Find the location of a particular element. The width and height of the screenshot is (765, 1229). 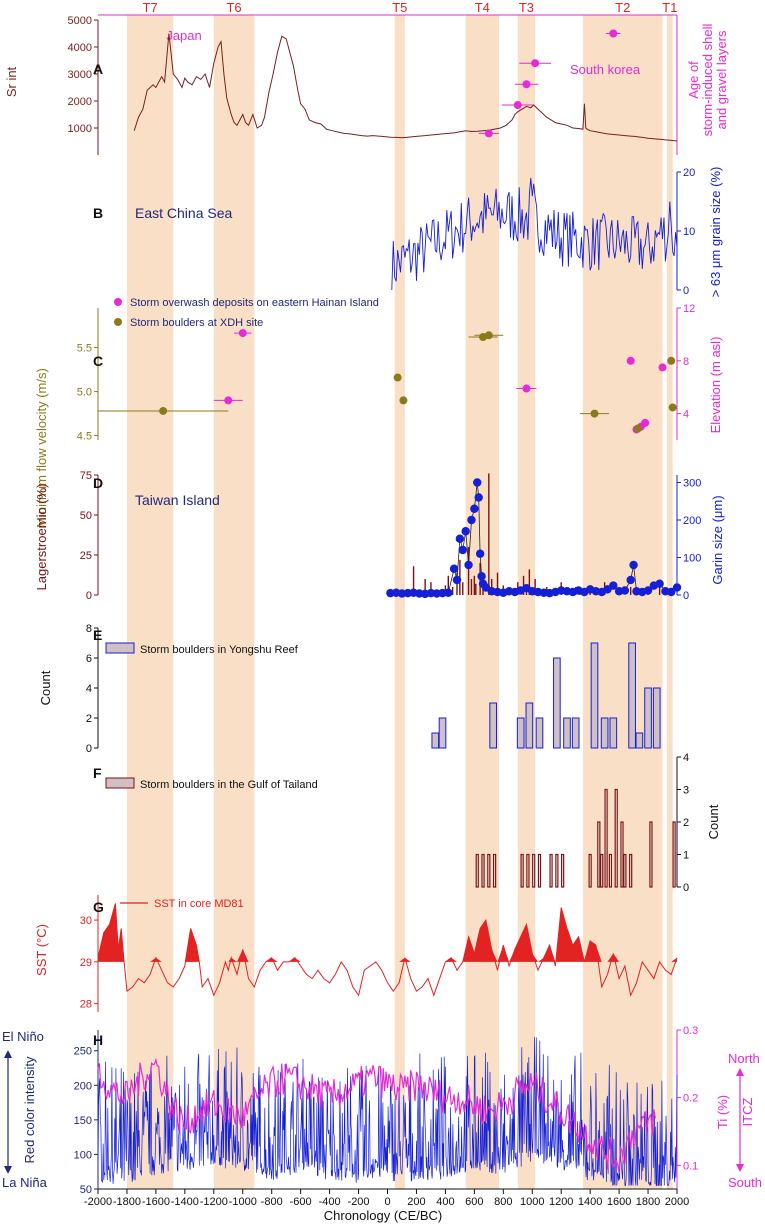

band-T2 is located at coordinates (622, 602).